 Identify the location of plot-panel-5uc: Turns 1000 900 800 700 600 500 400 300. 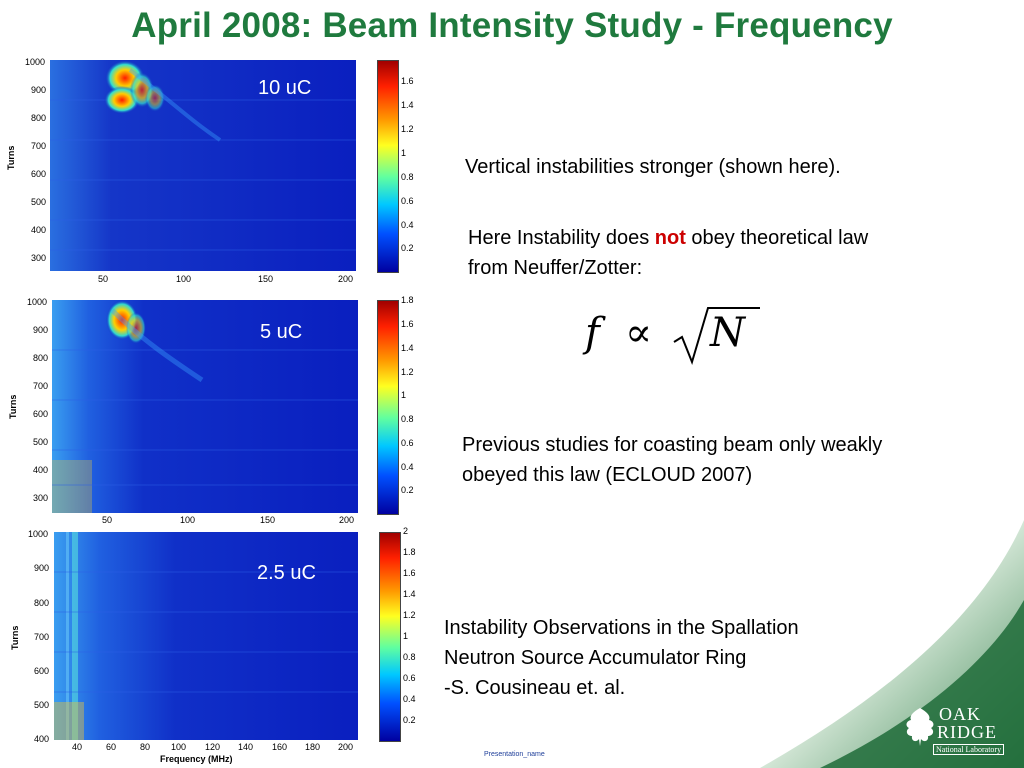
(210, 410).